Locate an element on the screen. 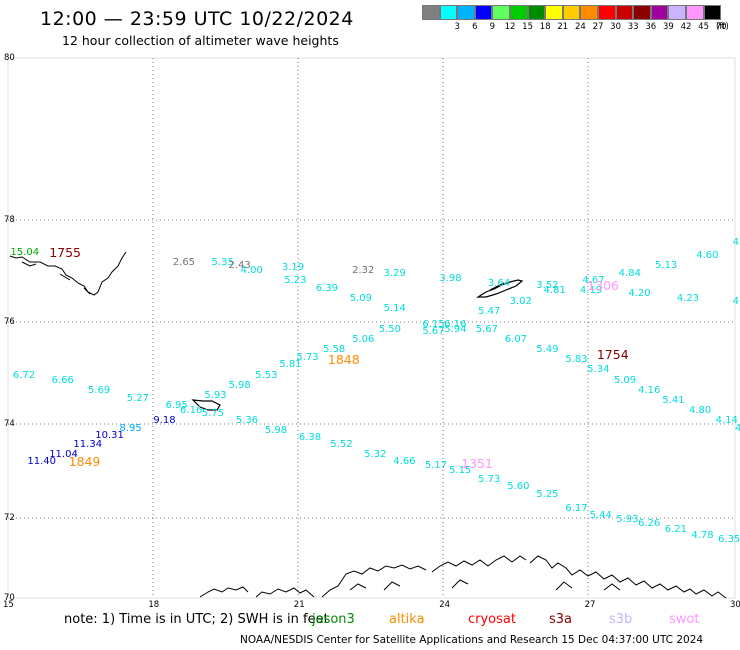  wave-height-value: 15.04 is located at coordinates (25, 253).